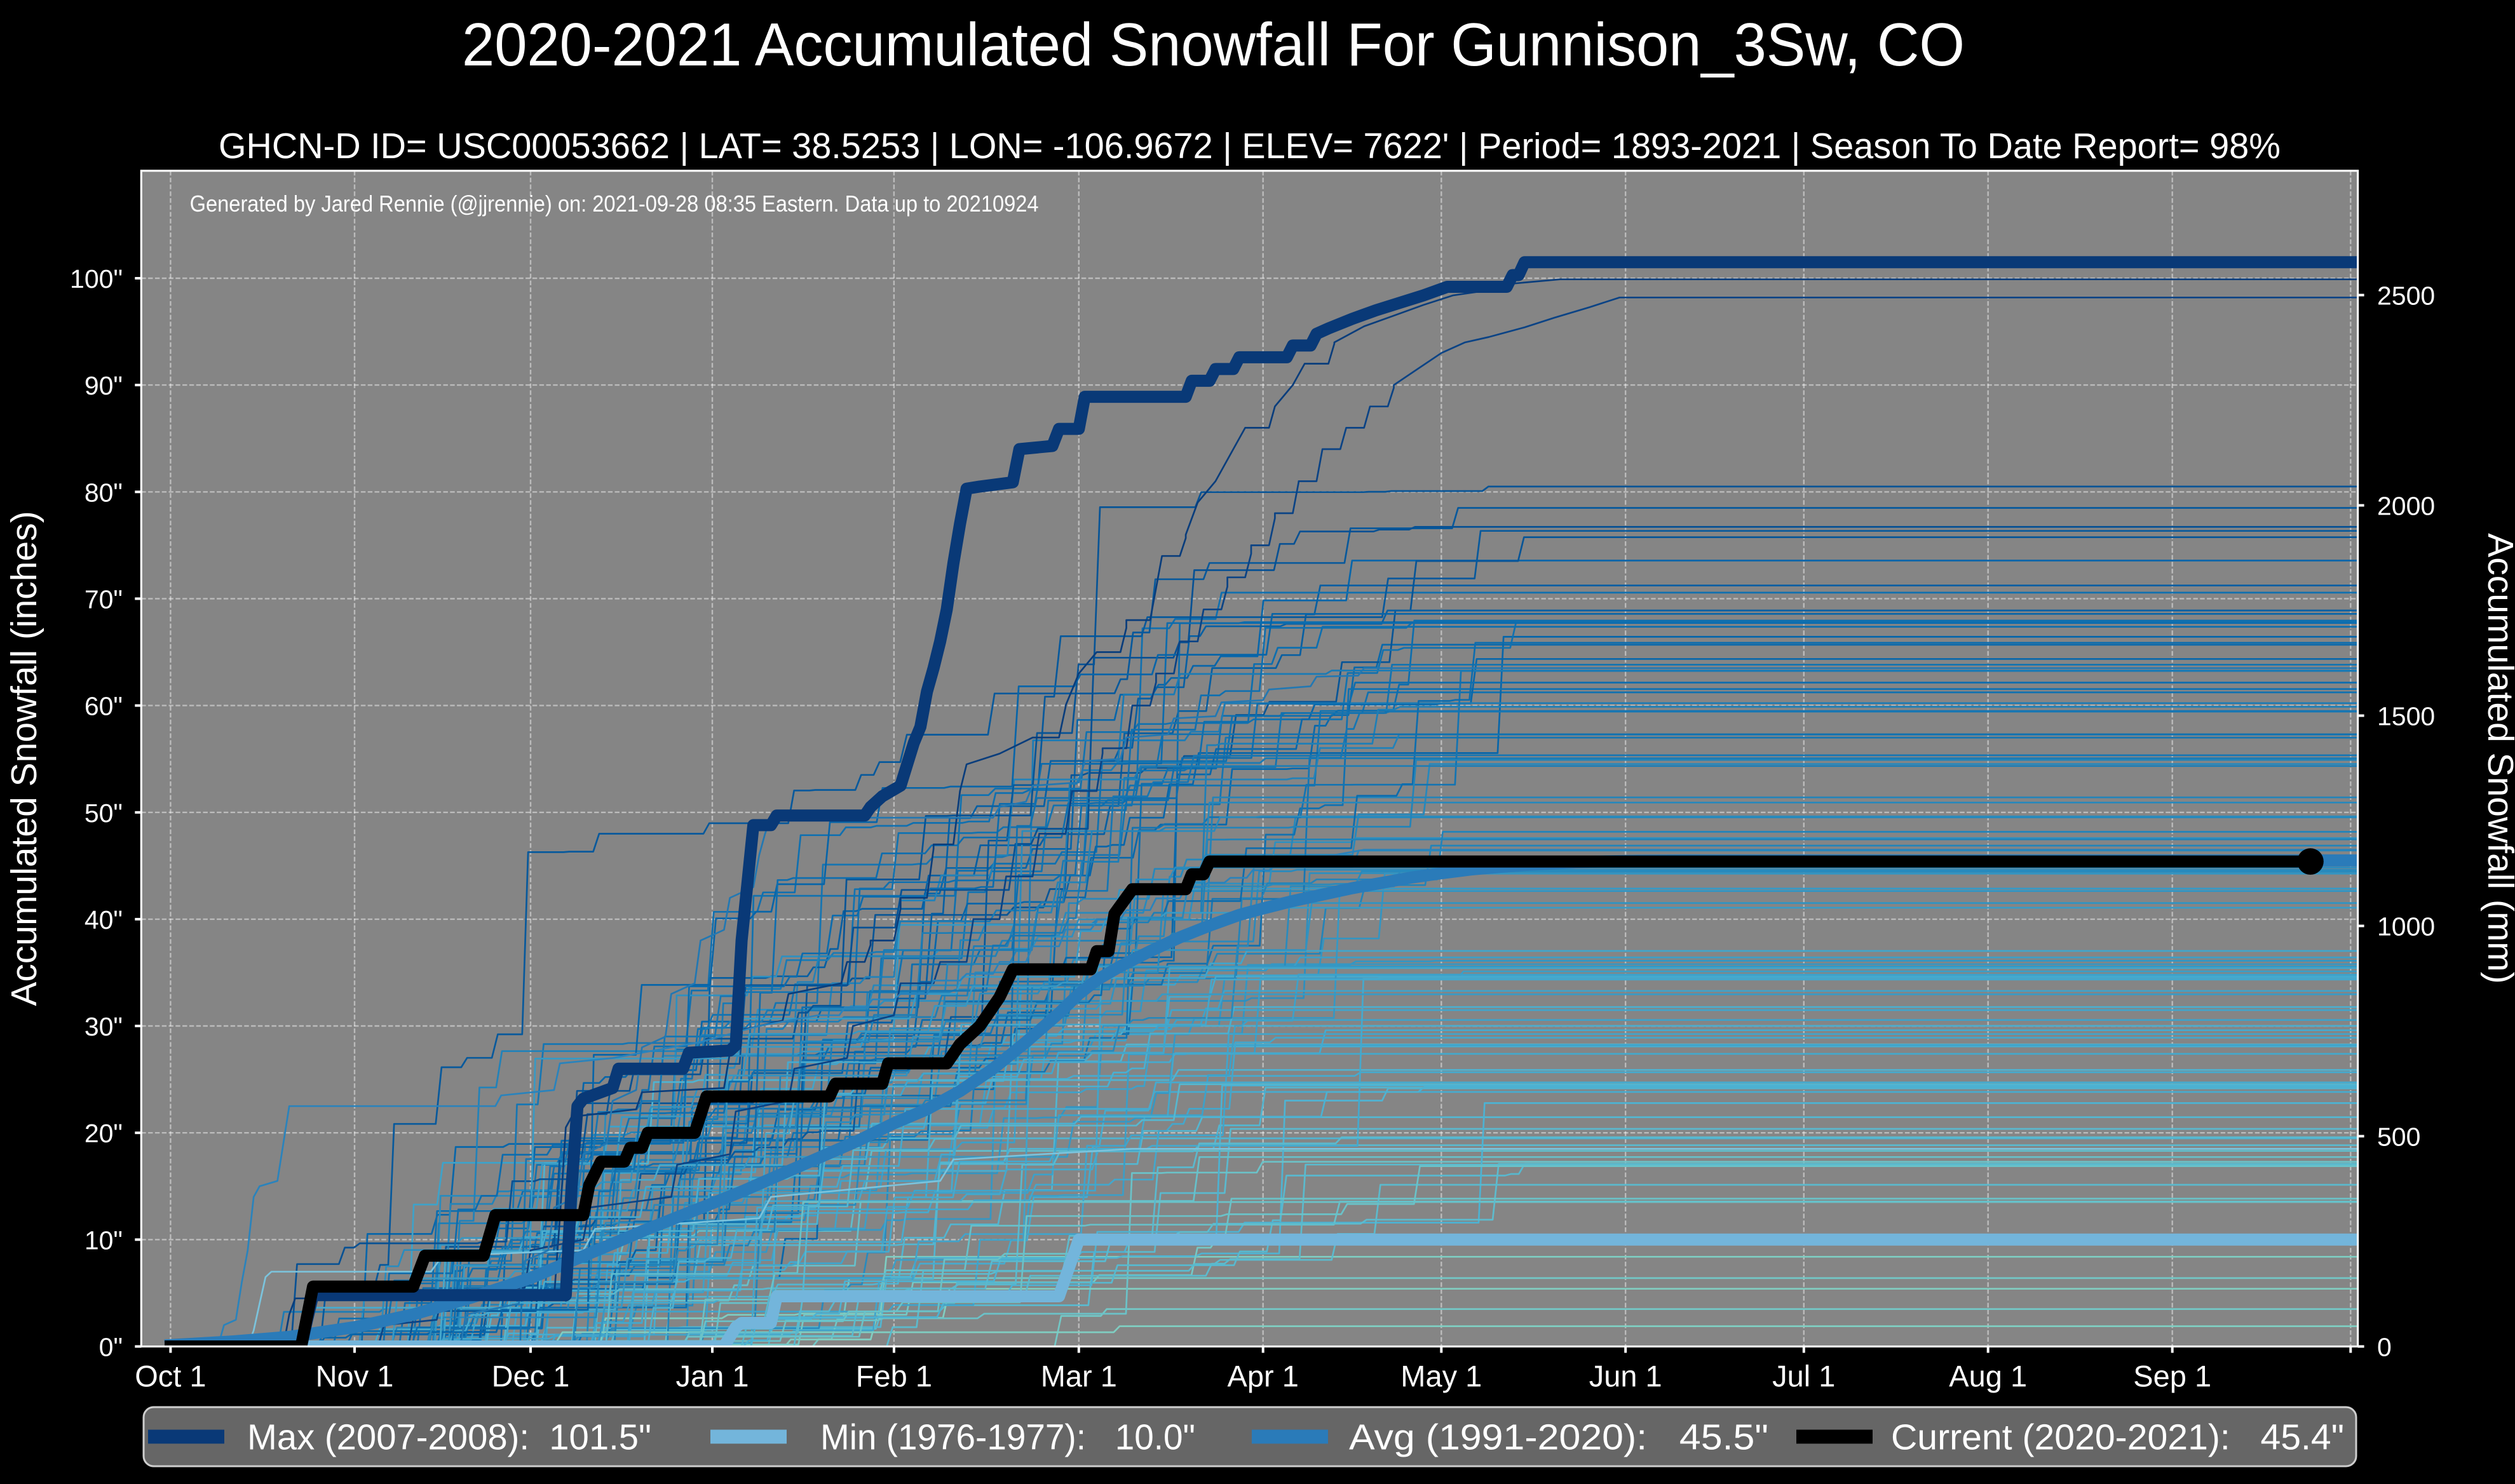  Describe the element at coordinates (355, 1376) in the screenshot. I see `svg-text: Nov 1` at that location.